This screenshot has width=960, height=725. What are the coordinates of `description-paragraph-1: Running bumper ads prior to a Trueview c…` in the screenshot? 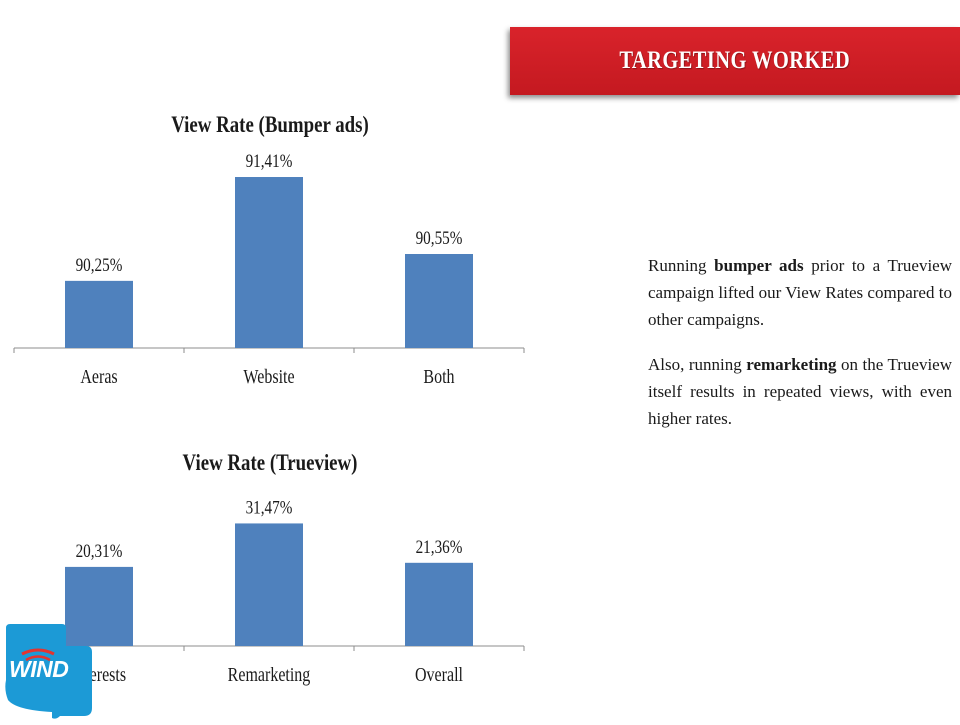 It's located at (800, 292).